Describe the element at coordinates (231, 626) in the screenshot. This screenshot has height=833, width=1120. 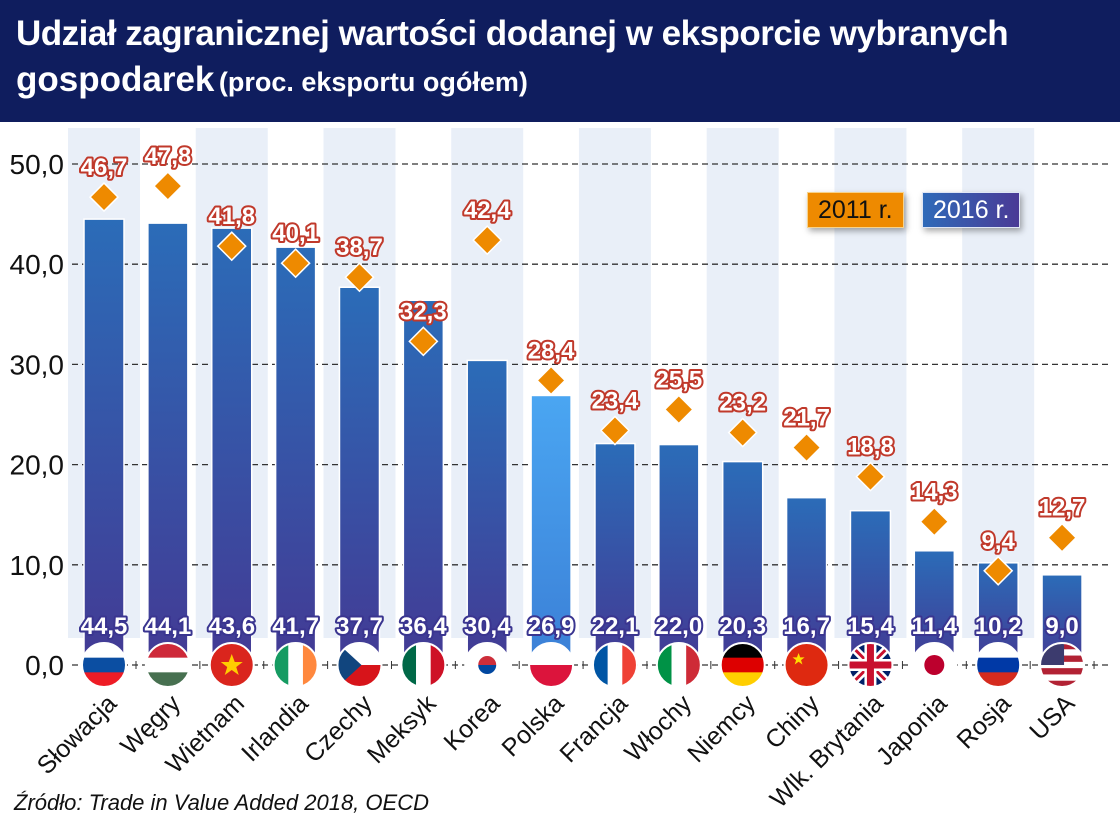
I see `bar-value-label: 43,6` at that location.